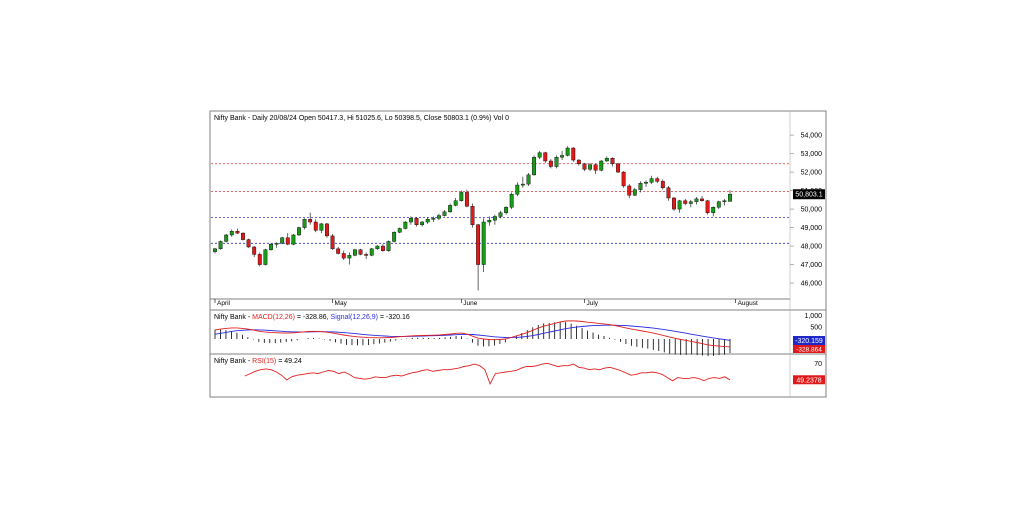  Describe the element at coordinates (812, 247) in the screenshot. I see `y-tick-label: 48,000` at that location.